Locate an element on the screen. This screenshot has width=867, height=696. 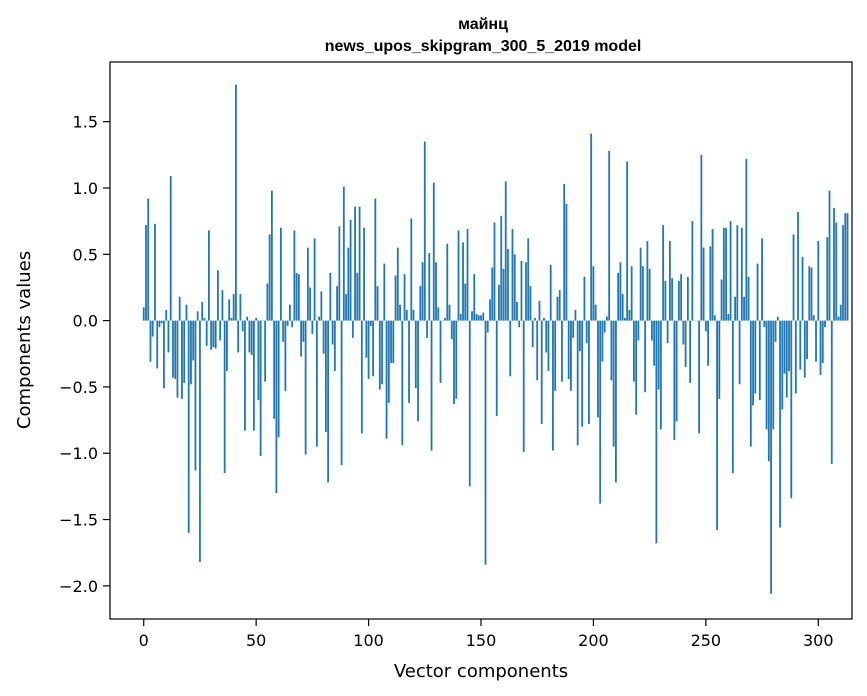
x-axis-ticks: 0 50 100 150 200 250 300 is located at coordinates (486, 634).